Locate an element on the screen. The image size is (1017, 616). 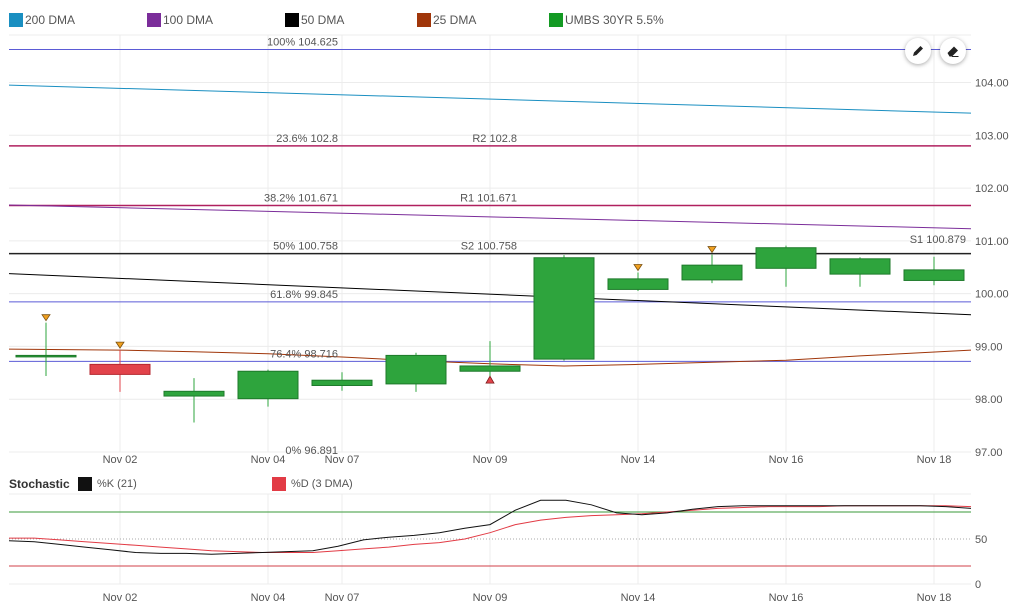
legend-item-50dma: 50 DMA is located at coordinates (314, 20).